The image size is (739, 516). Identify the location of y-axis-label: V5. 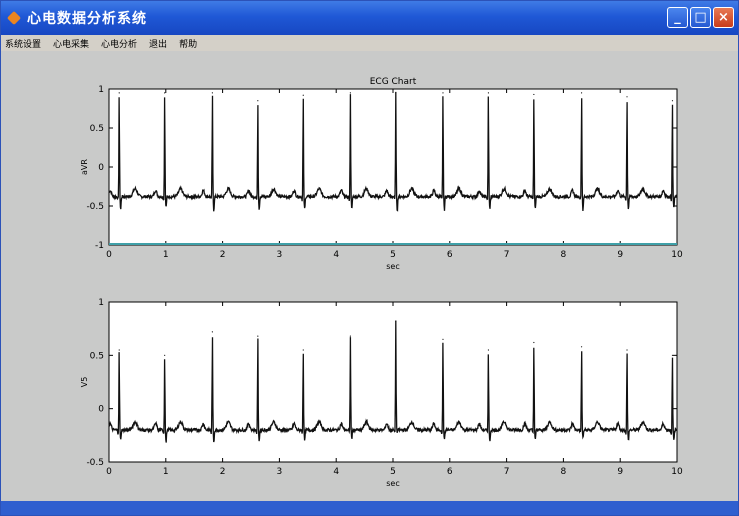
(84, 382).